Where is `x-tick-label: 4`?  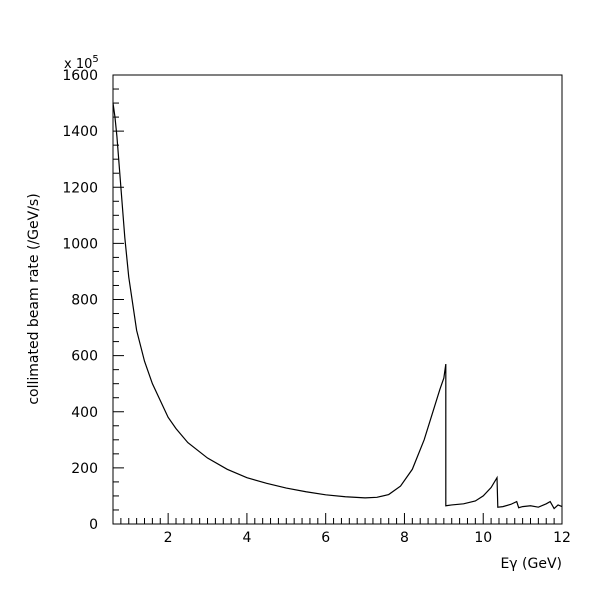 x-tick-label: 4 is located at coordinates (246, 538).